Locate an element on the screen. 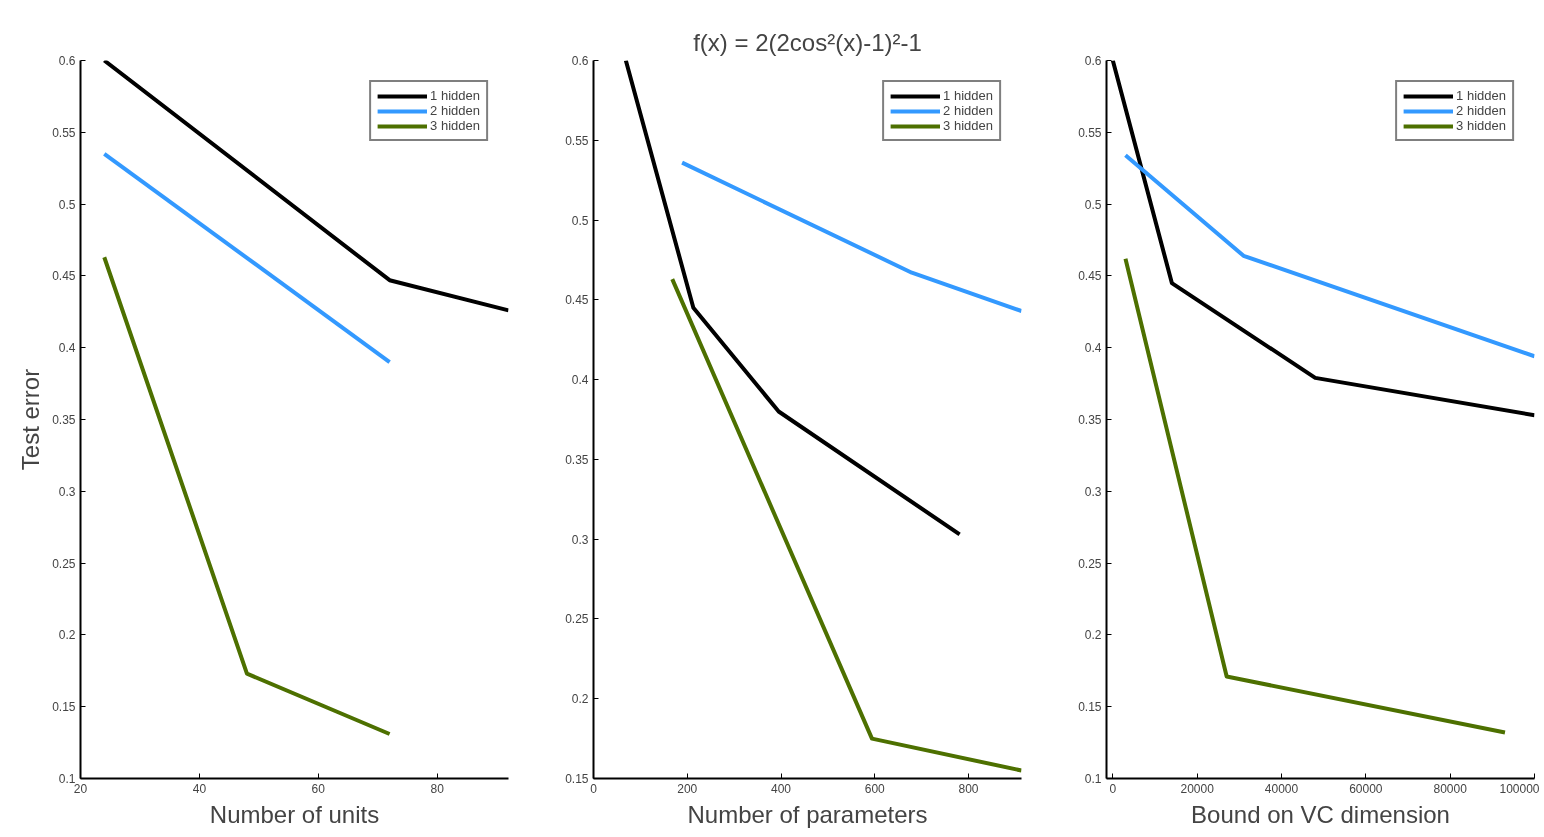 The width and height of the screenshot is (1544, 837). x-tick-label: 80 is located at coordinates (437, 788).